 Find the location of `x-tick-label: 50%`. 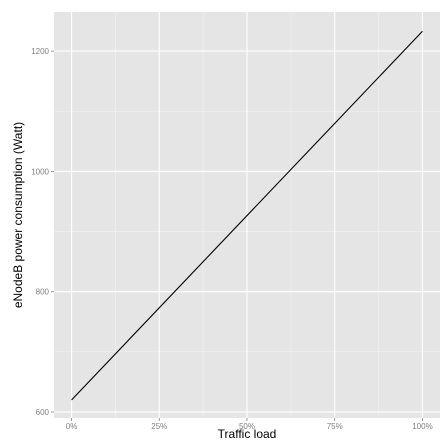

x-tick-label: 50% is located at coordinates (247, 426).